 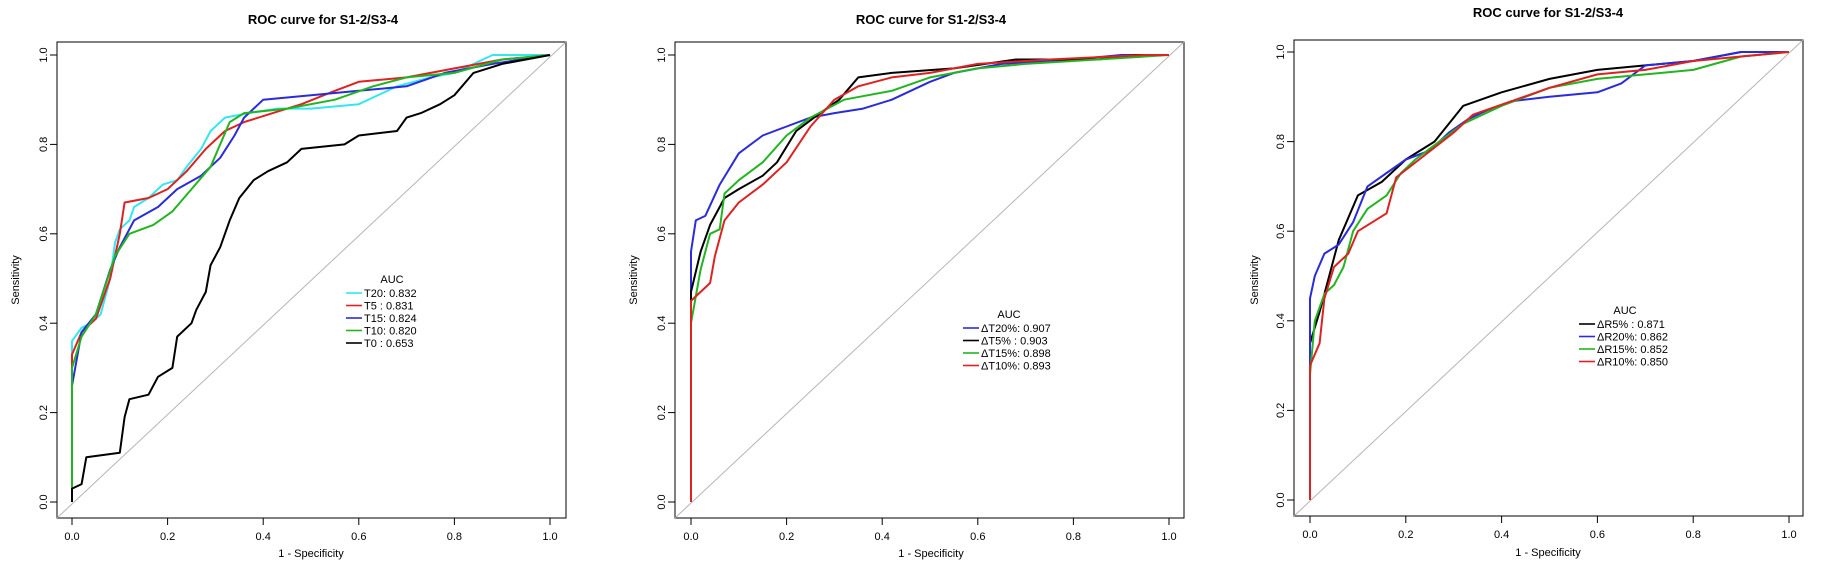 What do you see at coordinates (1632, 350) in the screenshot?
I see `legend-entry: ΔR15%: 0.852` at bounding box center [1632, 350].